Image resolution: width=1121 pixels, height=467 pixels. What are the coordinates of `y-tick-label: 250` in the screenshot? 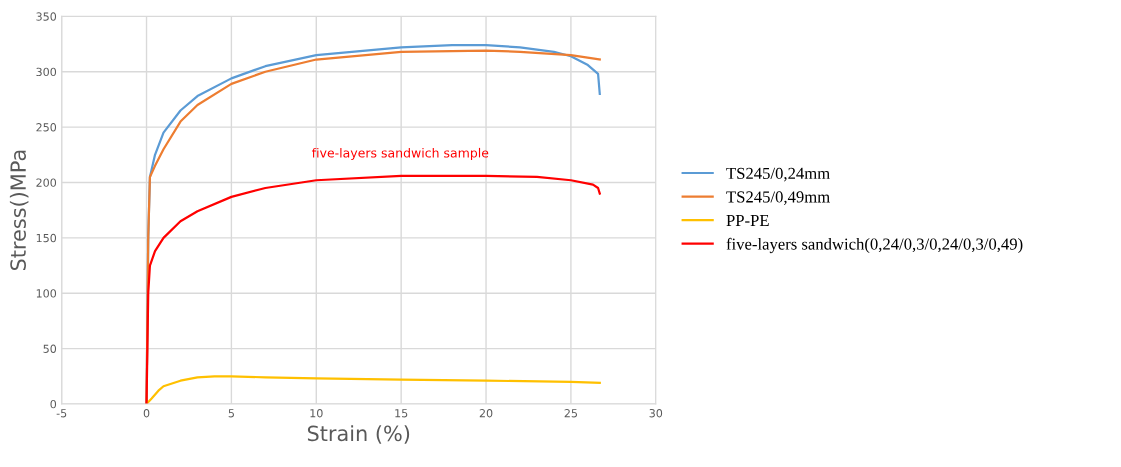 It's located at (46, 127).